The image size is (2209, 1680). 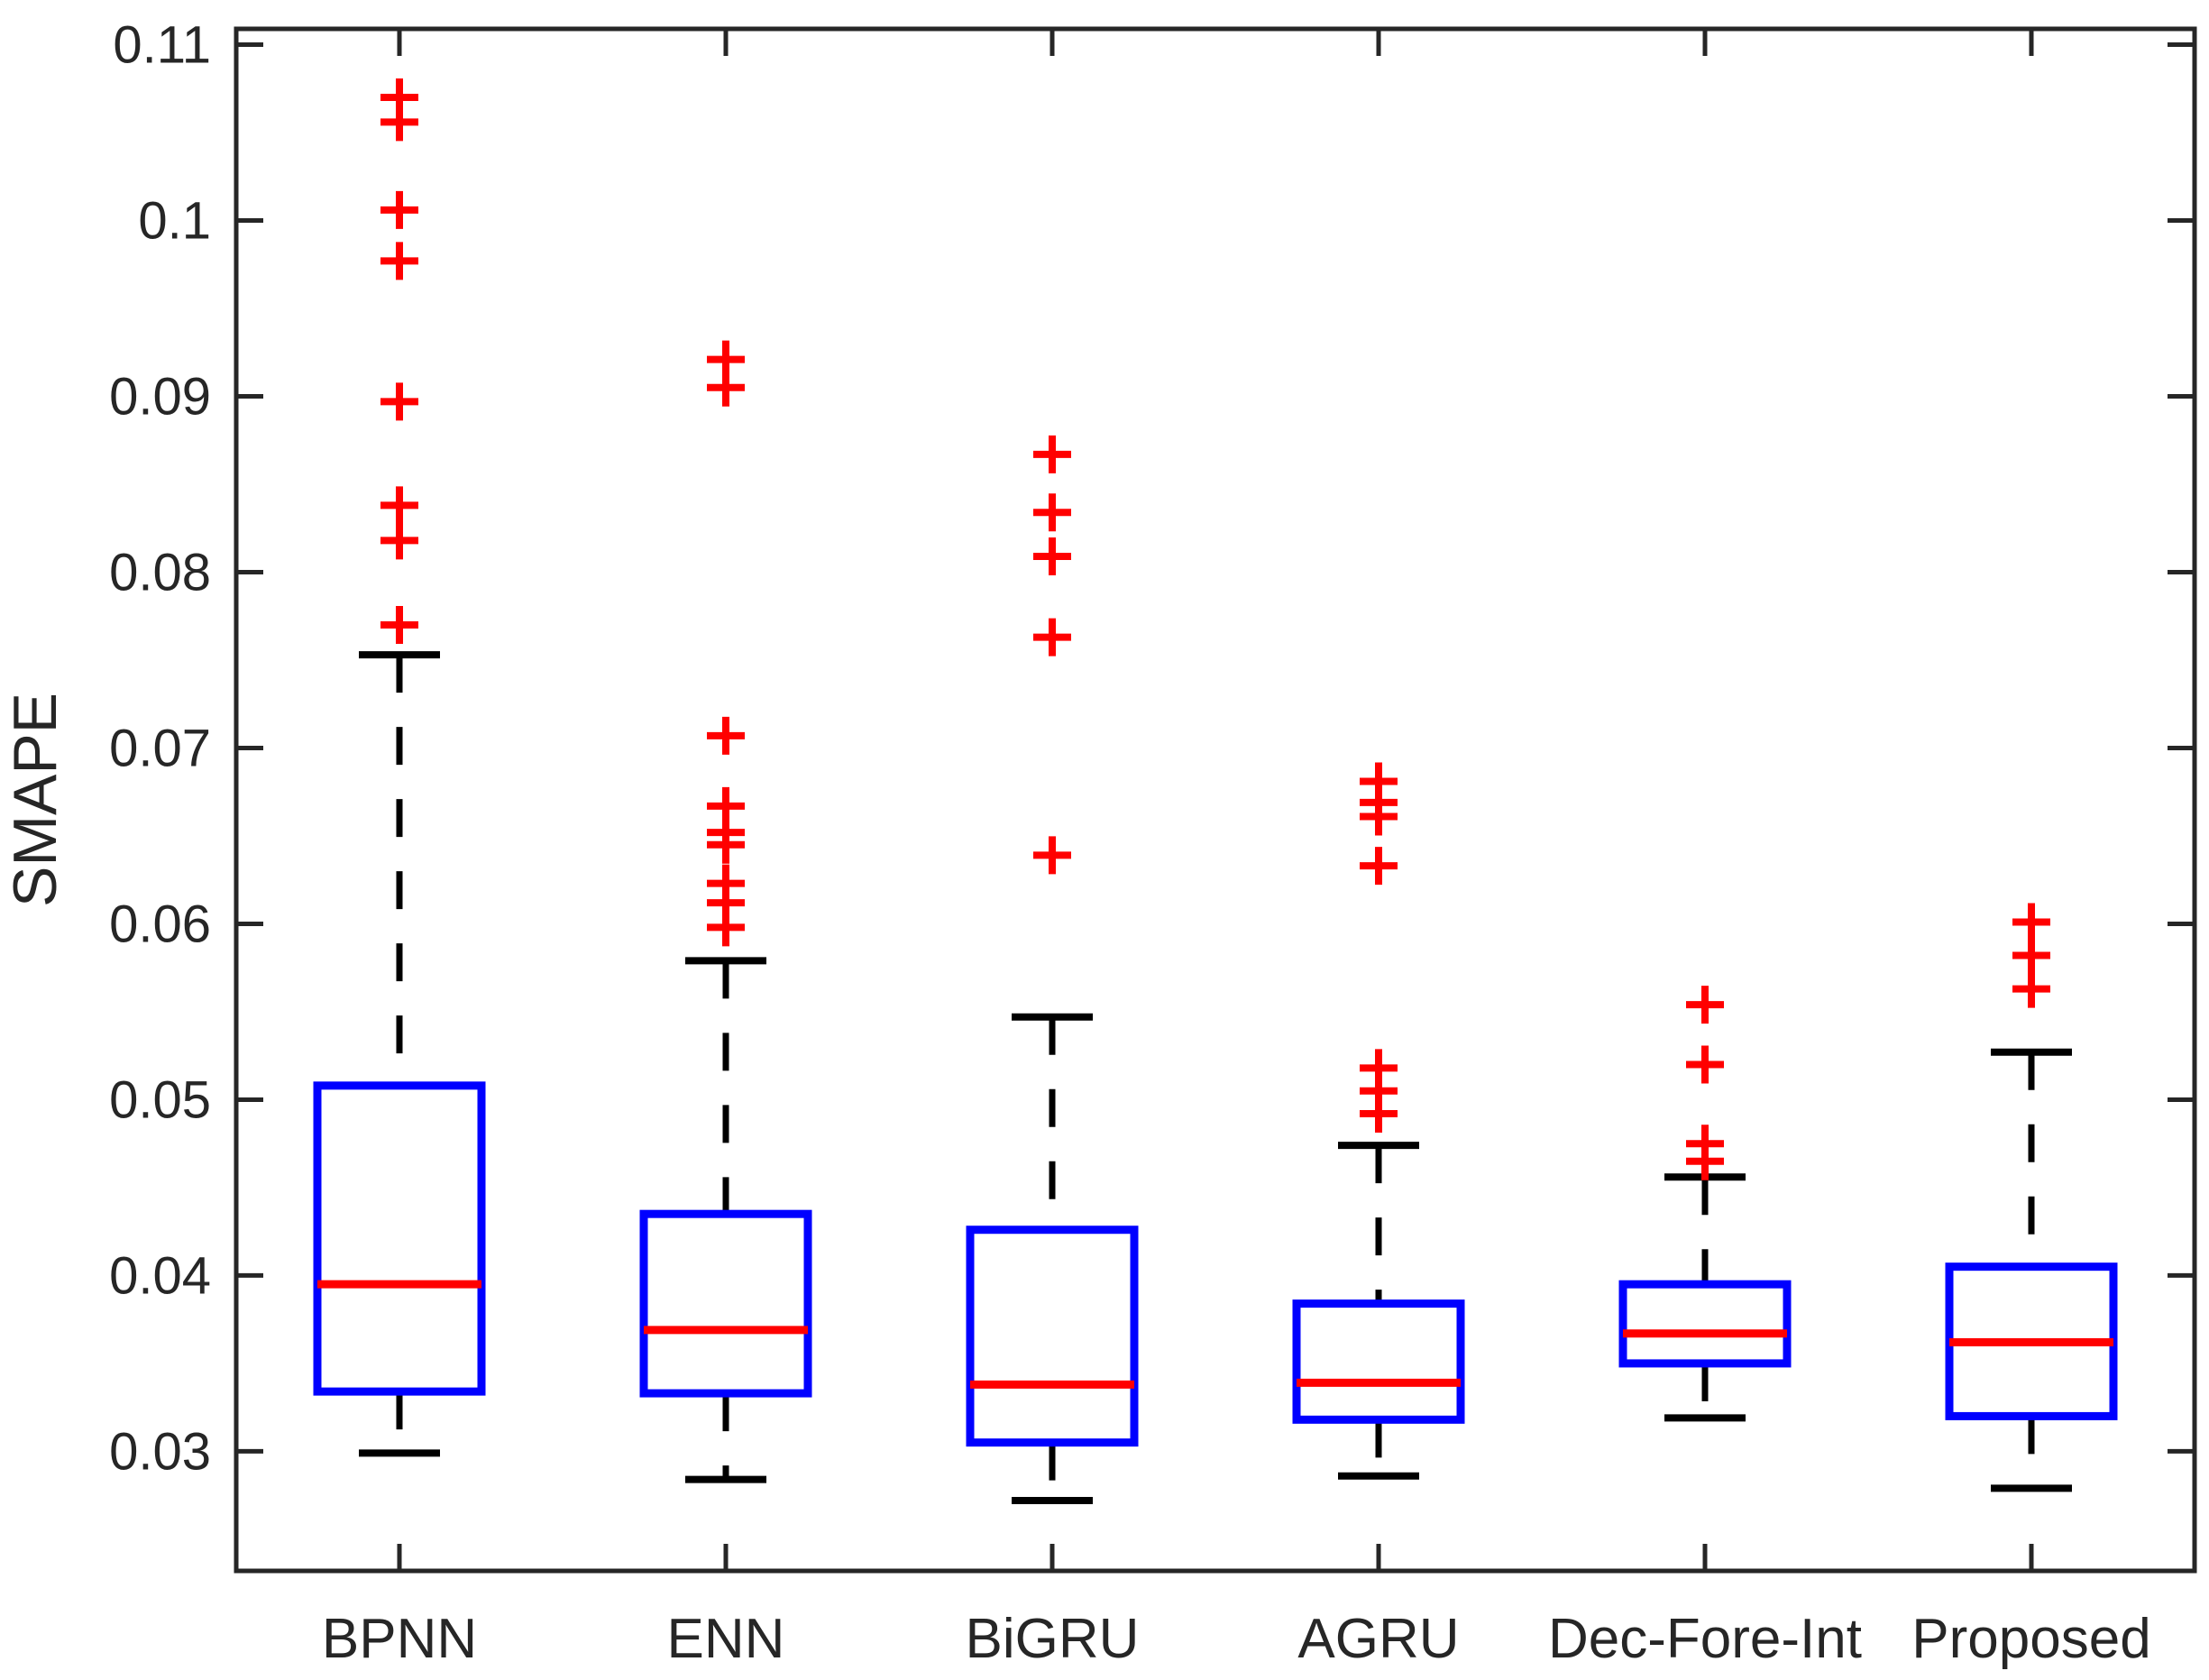 What do you see at coordinates (399, 1639) in the screenshot?
I see `x-axis-category-label: BPNN` at bounding box center [399, 1639].